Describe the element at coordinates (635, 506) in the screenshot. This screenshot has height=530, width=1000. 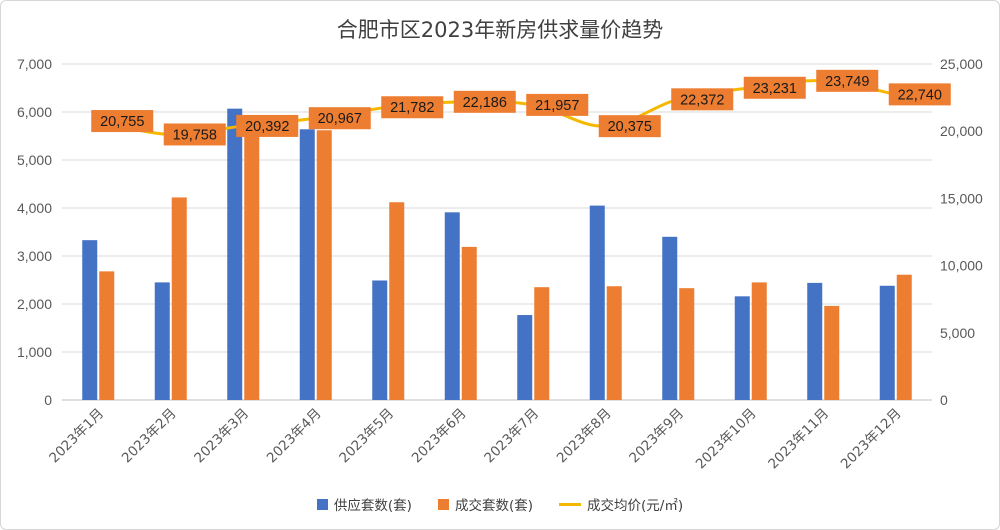
I see `legend-label-price: 成交均价(元/㎡)` at that location.